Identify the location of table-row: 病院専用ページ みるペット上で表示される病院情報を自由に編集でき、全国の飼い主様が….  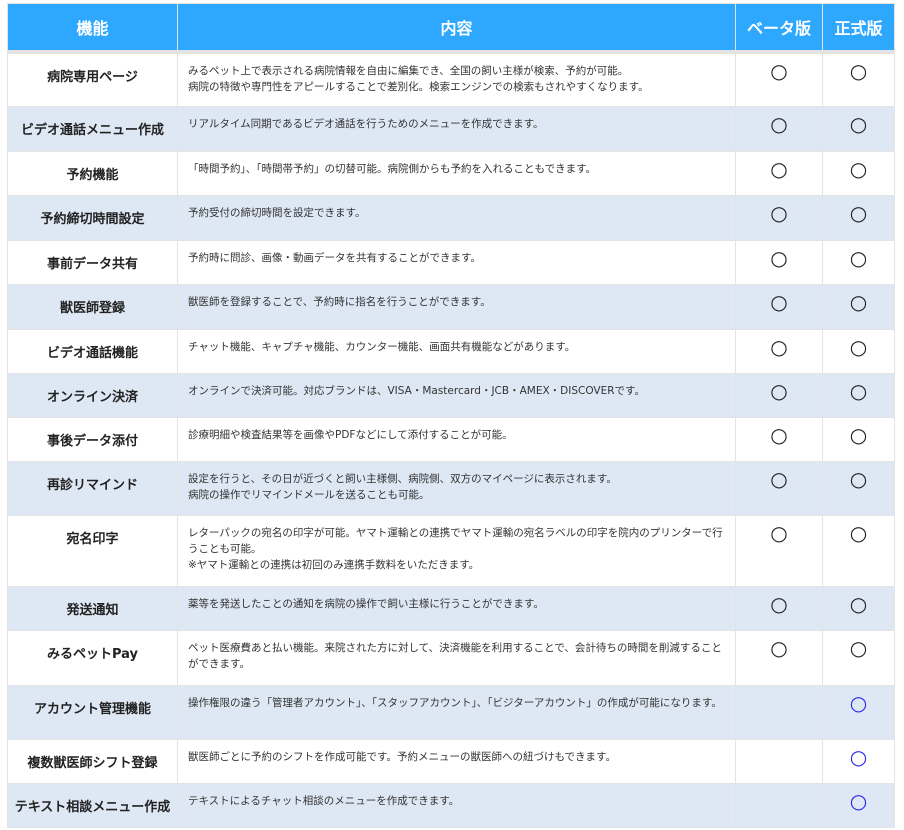
(451, 79).